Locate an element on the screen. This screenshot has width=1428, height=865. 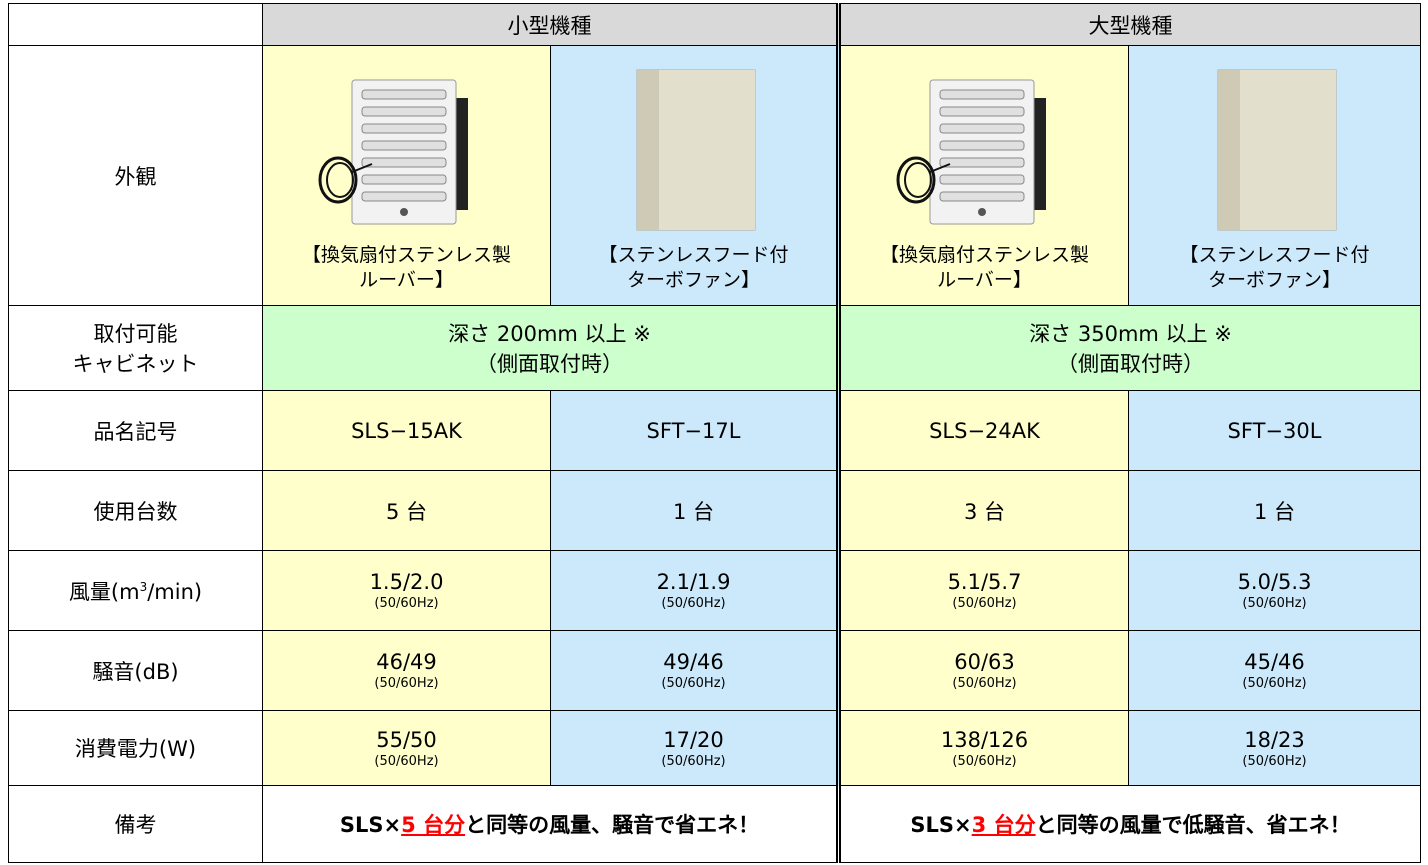
remark-part: と同等の風量で低騒音、省エネ！ is located at coordinates (1193, 825).